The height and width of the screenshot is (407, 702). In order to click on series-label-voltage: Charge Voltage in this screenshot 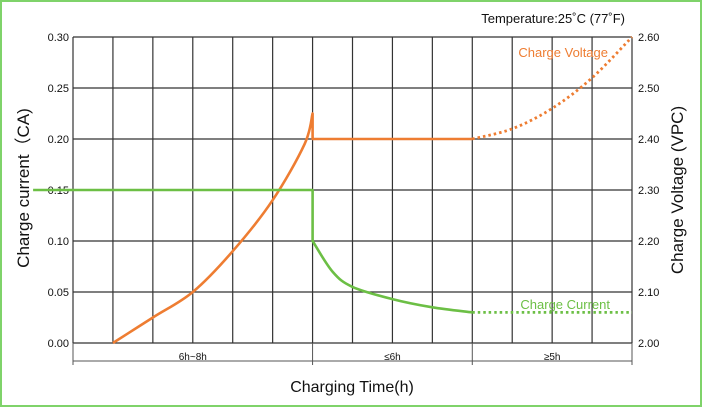, I will do `click(563, 52)`.